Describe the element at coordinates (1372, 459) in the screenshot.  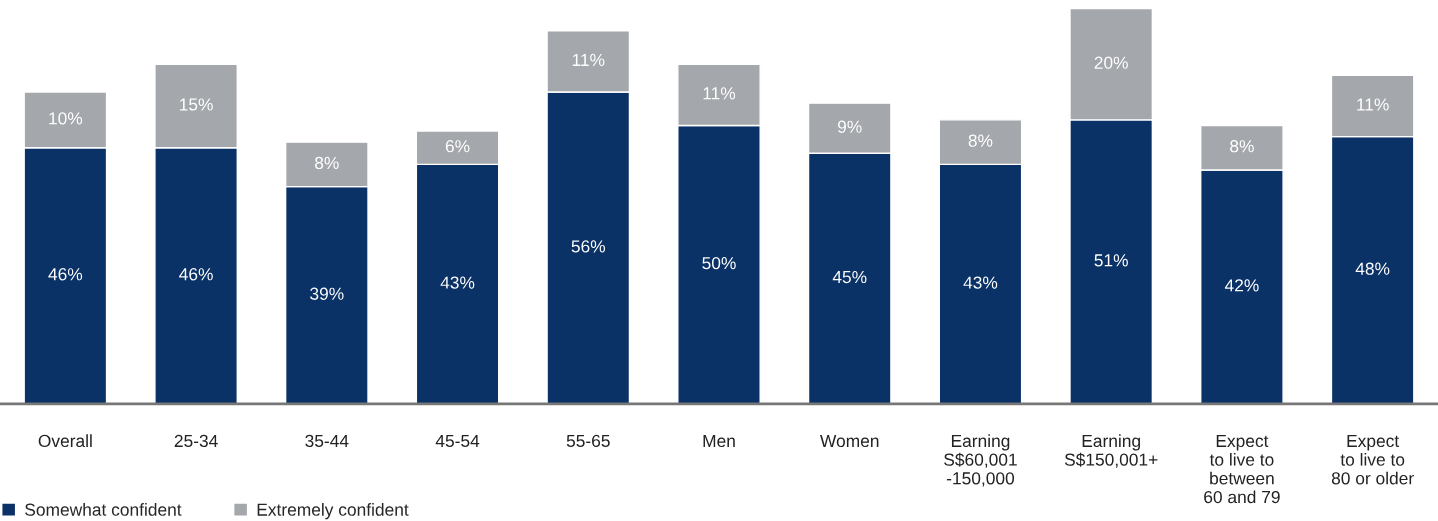
I see `x-tick-label: Expect to live to 80 or older` at that location.